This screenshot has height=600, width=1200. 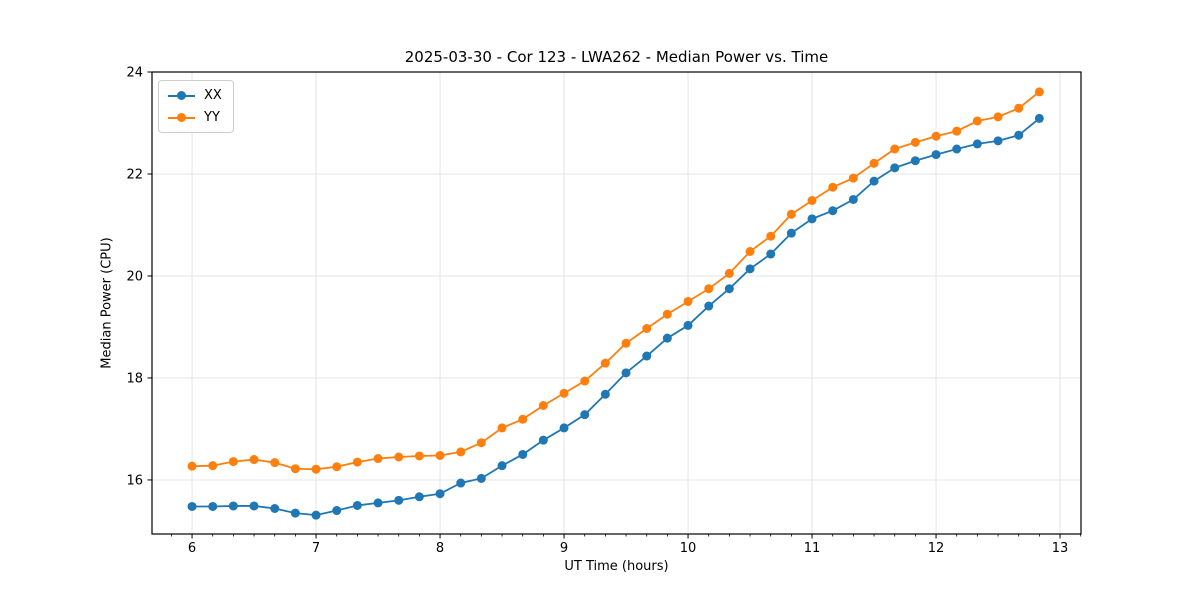 What do you see at coordinates (316, 548) in the screenshot?
I see `x-tick-label: 7` at bounding box center [316, 548].